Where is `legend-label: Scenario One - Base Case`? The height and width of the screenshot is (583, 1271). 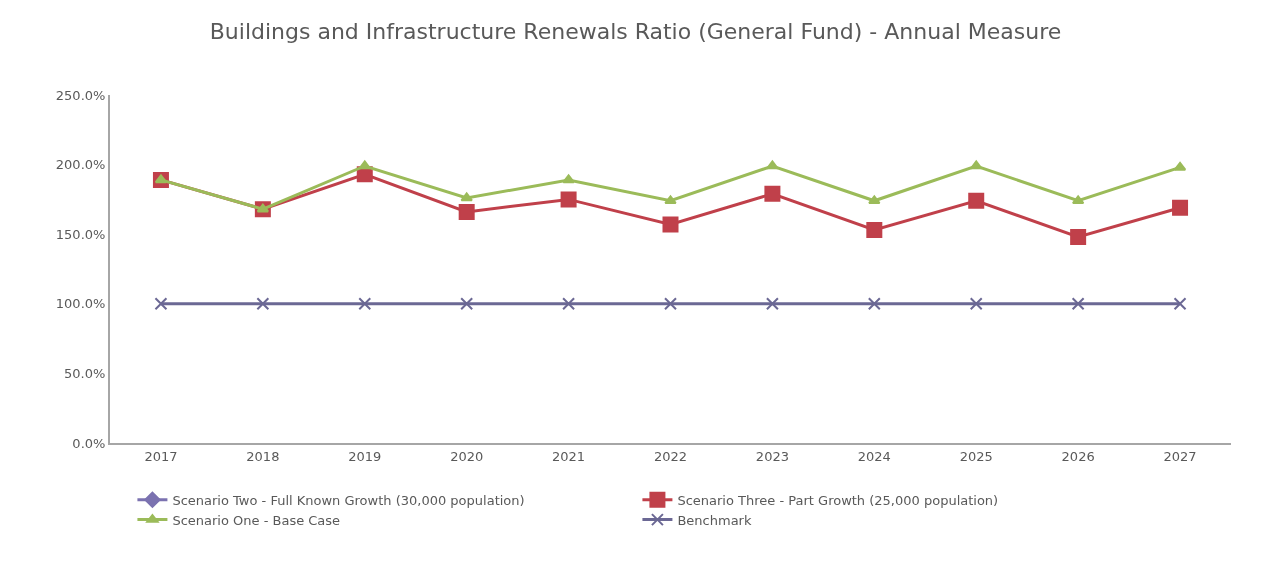 legend-label: Scenario One - Base Case is located at coordinates (256, 520).